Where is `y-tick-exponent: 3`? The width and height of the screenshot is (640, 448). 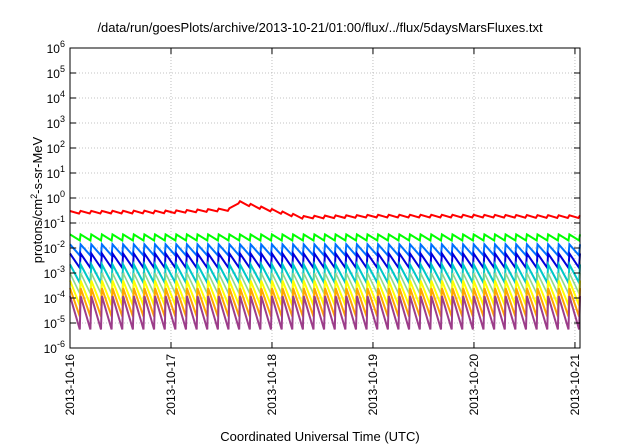
y-tick-exponent: 3 is located at coordinates (62, 119).